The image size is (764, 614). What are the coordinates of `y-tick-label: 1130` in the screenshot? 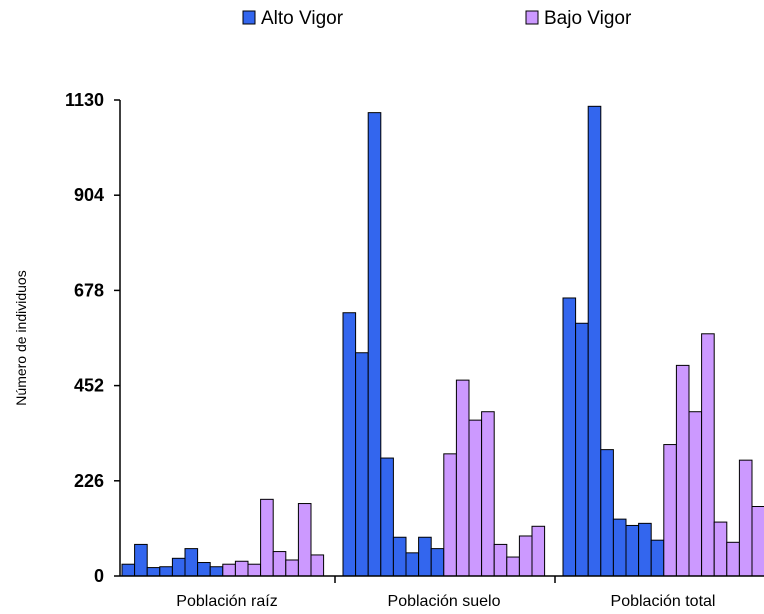 It's located at (84, 100).